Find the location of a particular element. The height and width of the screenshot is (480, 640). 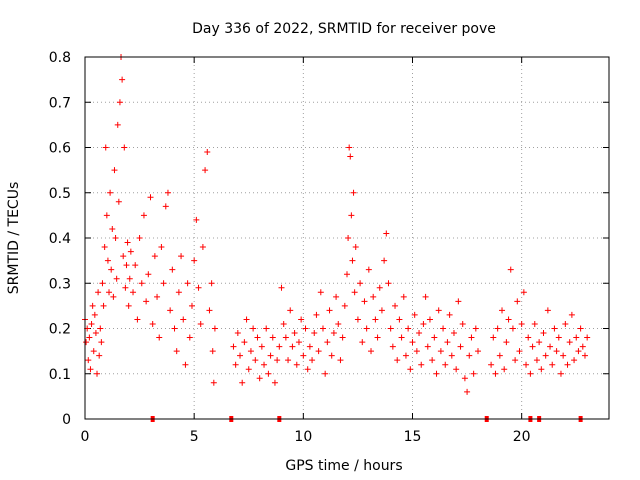

y-axis-label: SRMTID / TECUs is located at coordinates (14, 238).